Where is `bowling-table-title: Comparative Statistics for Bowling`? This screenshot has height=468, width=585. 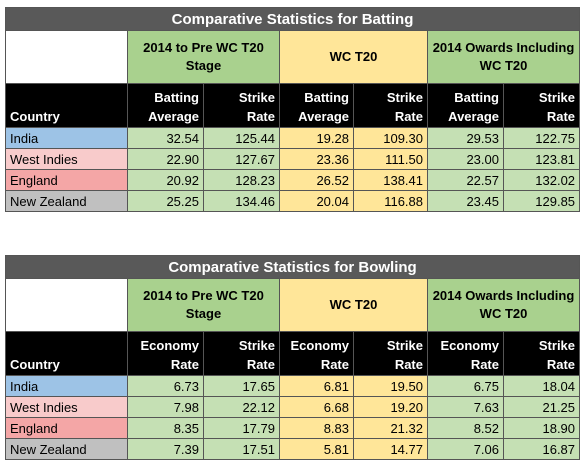
bowling-table-title: Comparative Statistics for Bowling is located at coordinates (292, 267).